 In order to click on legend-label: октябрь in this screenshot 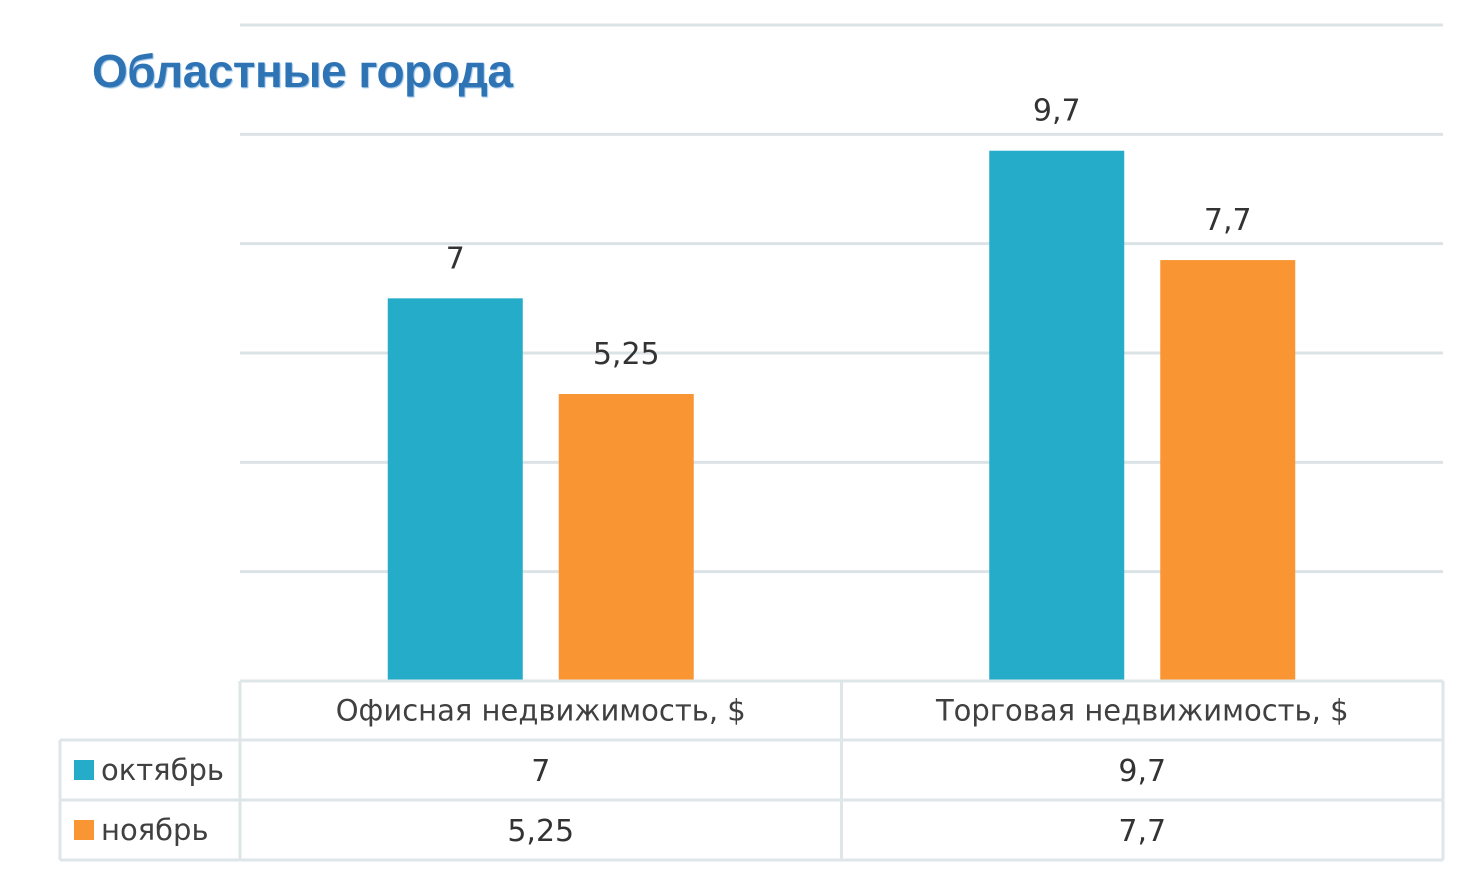, I will do `click(162, 770)`.